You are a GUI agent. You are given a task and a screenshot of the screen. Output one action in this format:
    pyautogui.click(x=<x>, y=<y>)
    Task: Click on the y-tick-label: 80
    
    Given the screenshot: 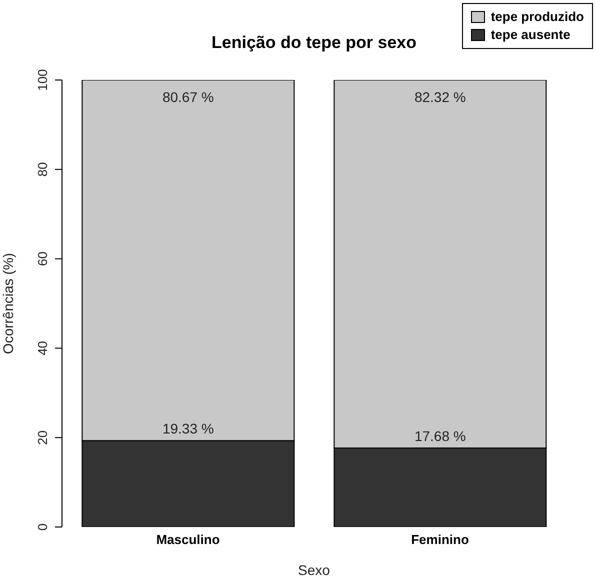 What is the action you would take?
    pyautogui.click(x=42, y=169)
    